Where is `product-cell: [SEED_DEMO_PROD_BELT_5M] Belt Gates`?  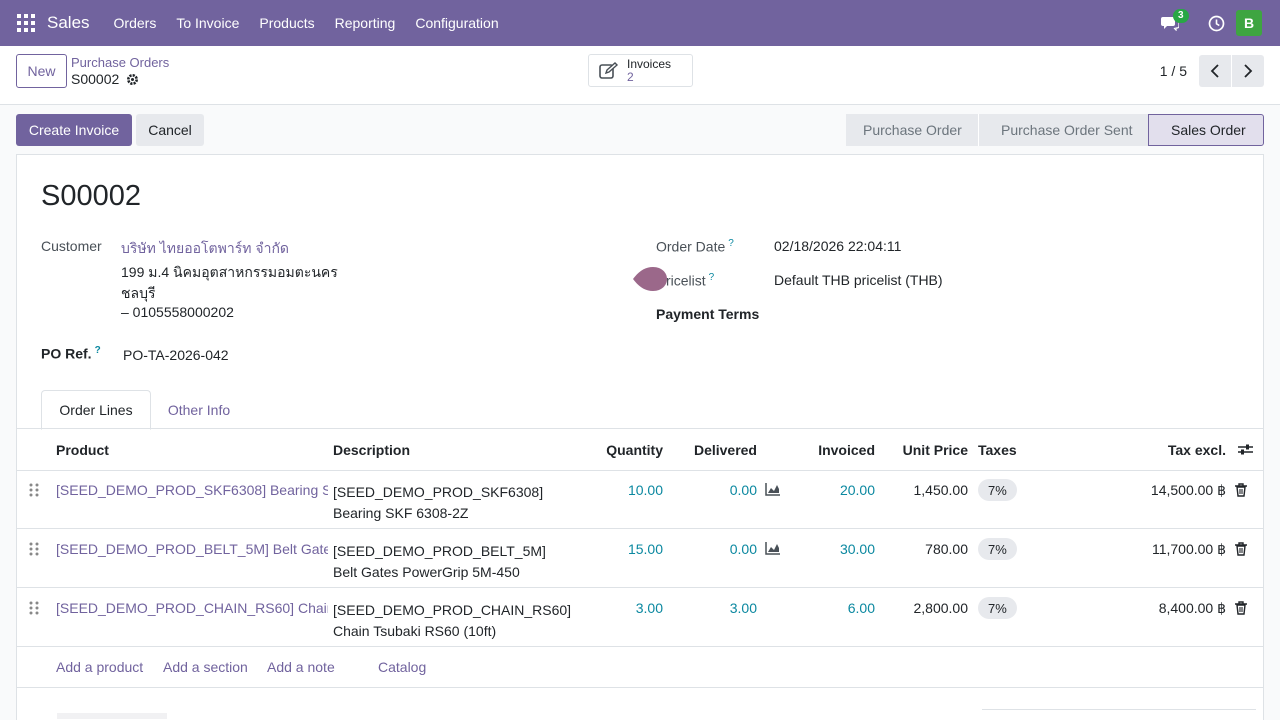 product-cell: [SEED_DEMO_PROD_BELT_5M] Belt Gates is located at coordinates (192, 549).